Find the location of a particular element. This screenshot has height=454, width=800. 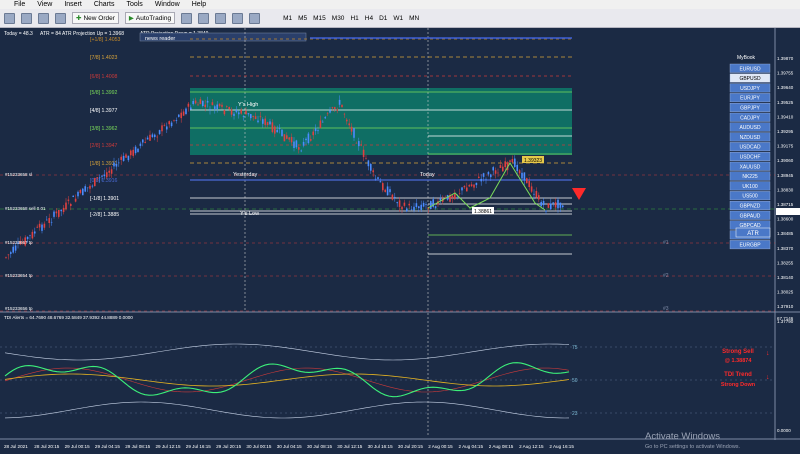

price-tick: 1.39640 is located at coordinates (785, 87).